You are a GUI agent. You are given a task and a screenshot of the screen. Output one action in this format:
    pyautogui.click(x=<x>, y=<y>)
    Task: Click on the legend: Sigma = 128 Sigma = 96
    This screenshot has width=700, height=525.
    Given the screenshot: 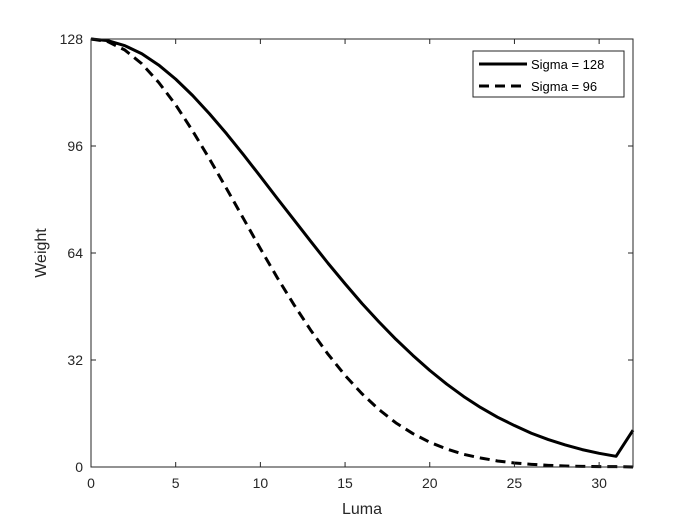 What is the action you would take?
    pyautogui.click(x=548, y=74)
    